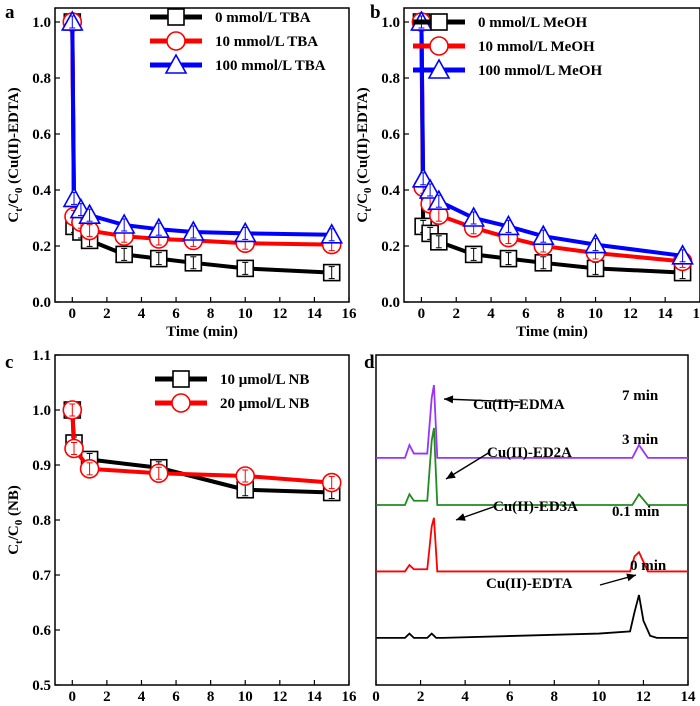 The image size is (700, 706). Describe the element at coordinates (263, 18) in the screenshot. I see `legend-label: 0 mmol/L TBA` at that location.